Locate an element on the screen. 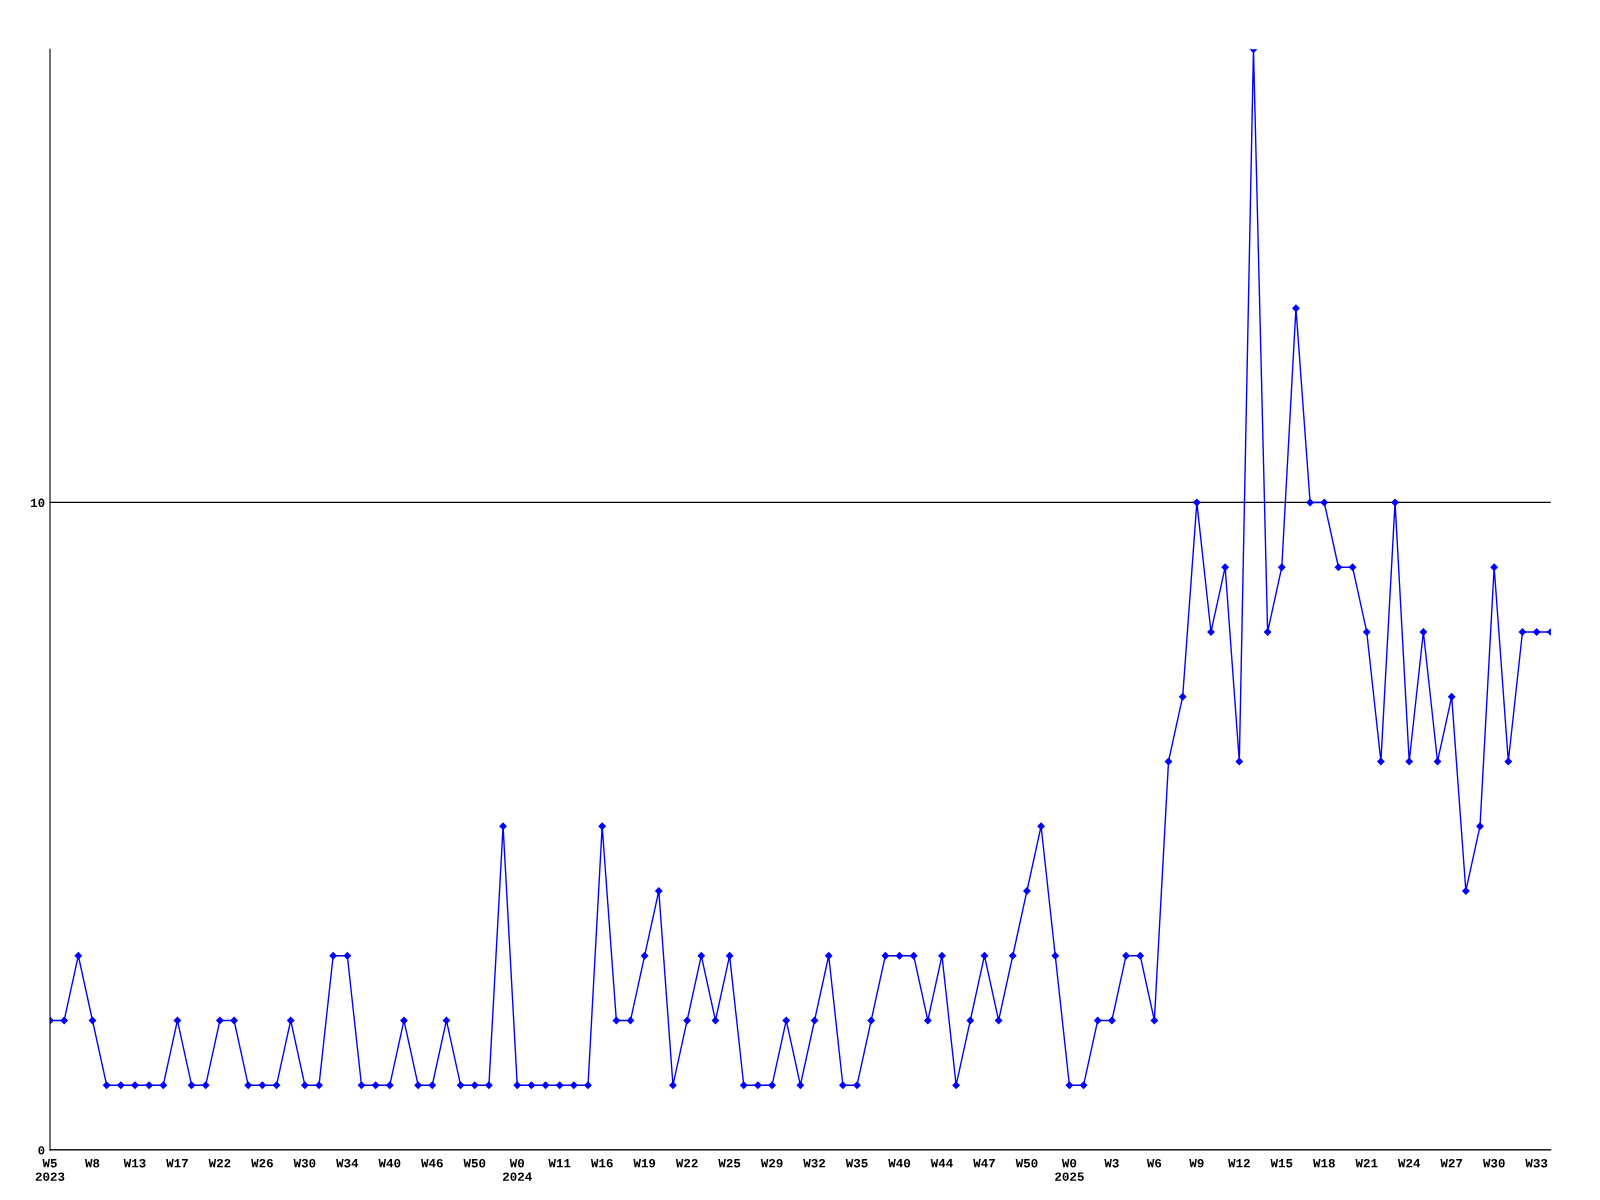 This screenshot has height=1200, width=1600. x-tick-label: W0 2025 is located at coordinates (1069, 1169).